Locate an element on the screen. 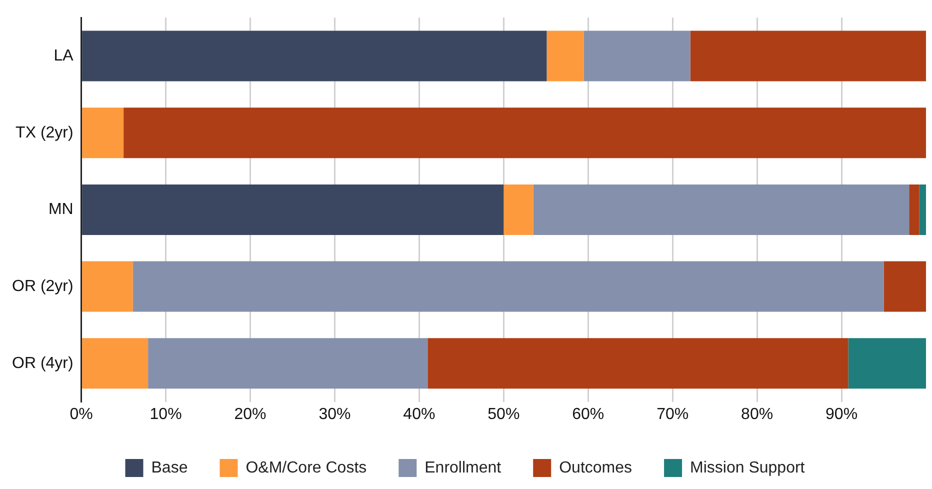 The width and height of the screenshot is (932, 489). x-tick-label: 50% is located at coordinates (504, 414).